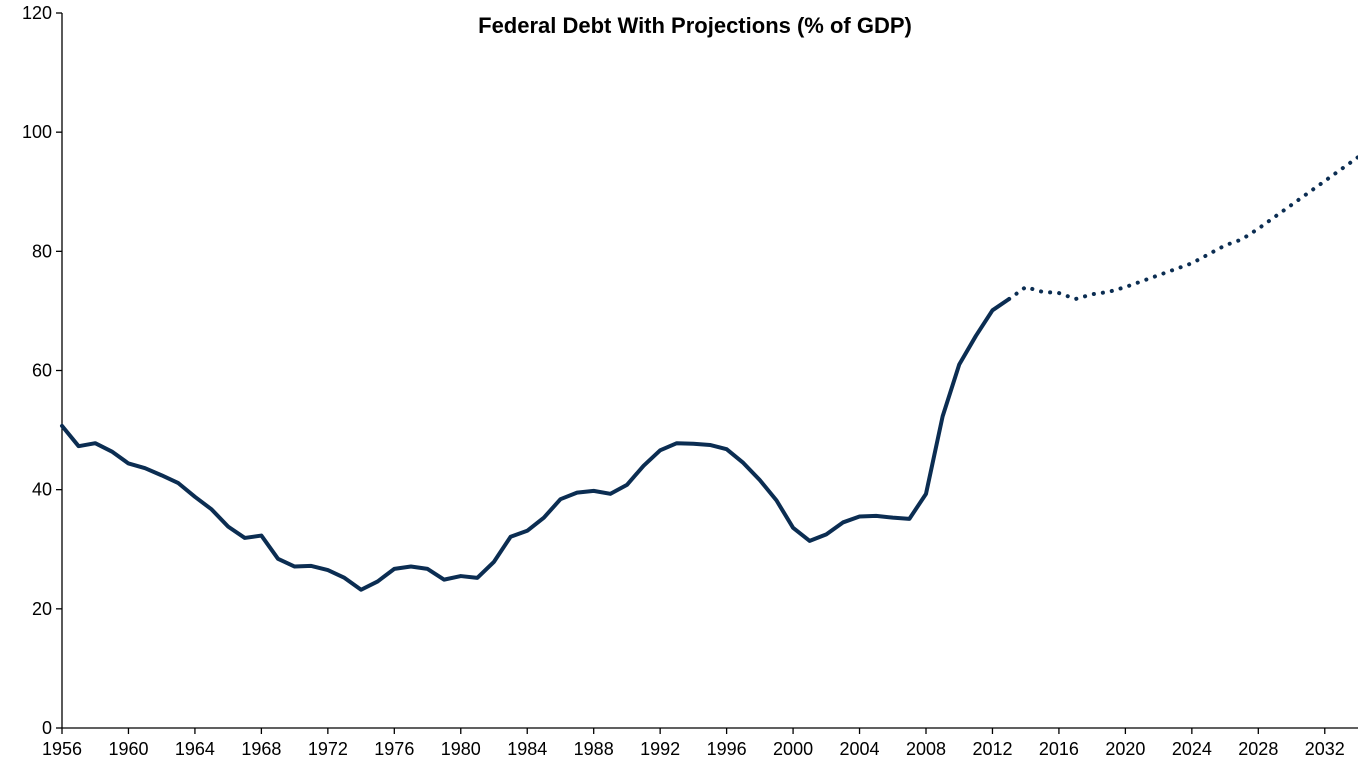 The height and width of the screenshot is (768, 1358). What do you see at coordinates (261, 749) in the screenshot?
I see `x-tick-label: 1968` at bounding box center [261, 749].